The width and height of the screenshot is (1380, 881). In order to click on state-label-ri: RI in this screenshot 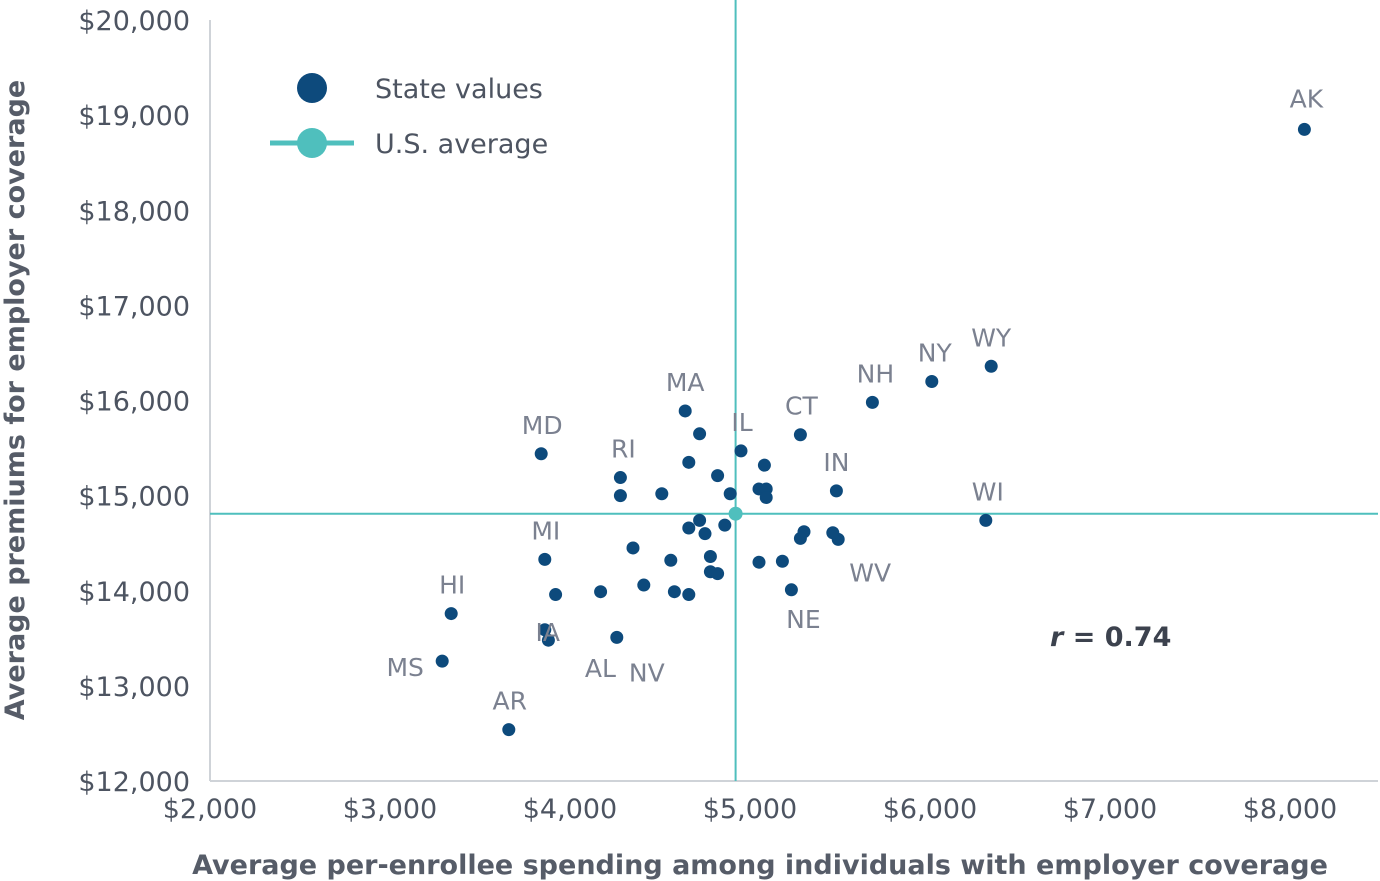, I will do `click(623, 449)`.